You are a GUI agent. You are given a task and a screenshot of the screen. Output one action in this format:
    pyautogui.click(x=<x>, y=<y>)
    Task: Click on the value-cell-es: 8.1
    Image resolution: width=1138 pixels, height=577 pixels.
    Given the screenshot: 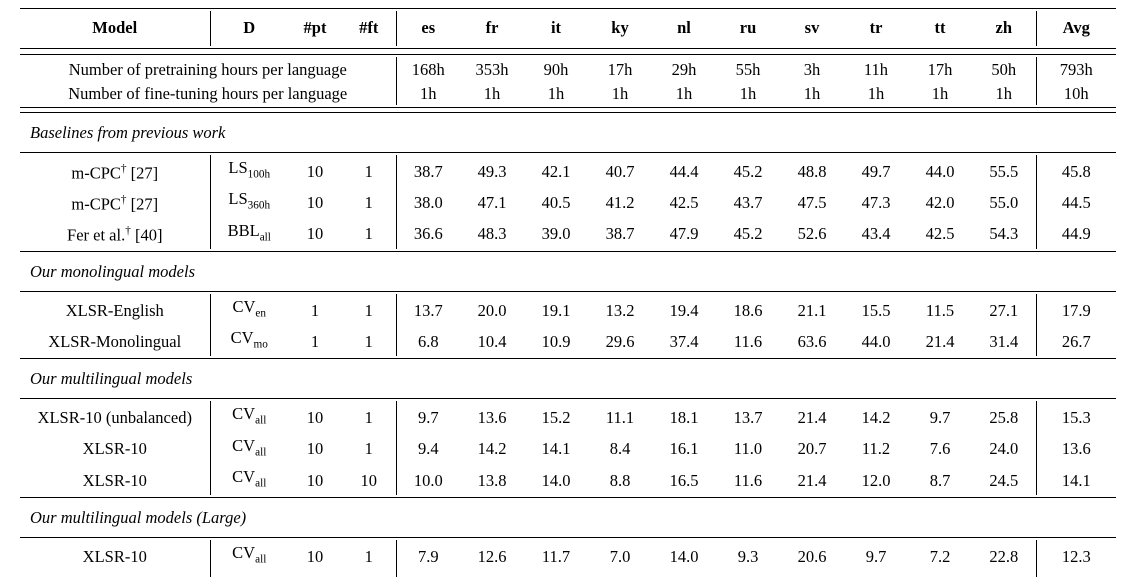 What is the action you would take?
    pyautogui.click(x=427, y=574)
    